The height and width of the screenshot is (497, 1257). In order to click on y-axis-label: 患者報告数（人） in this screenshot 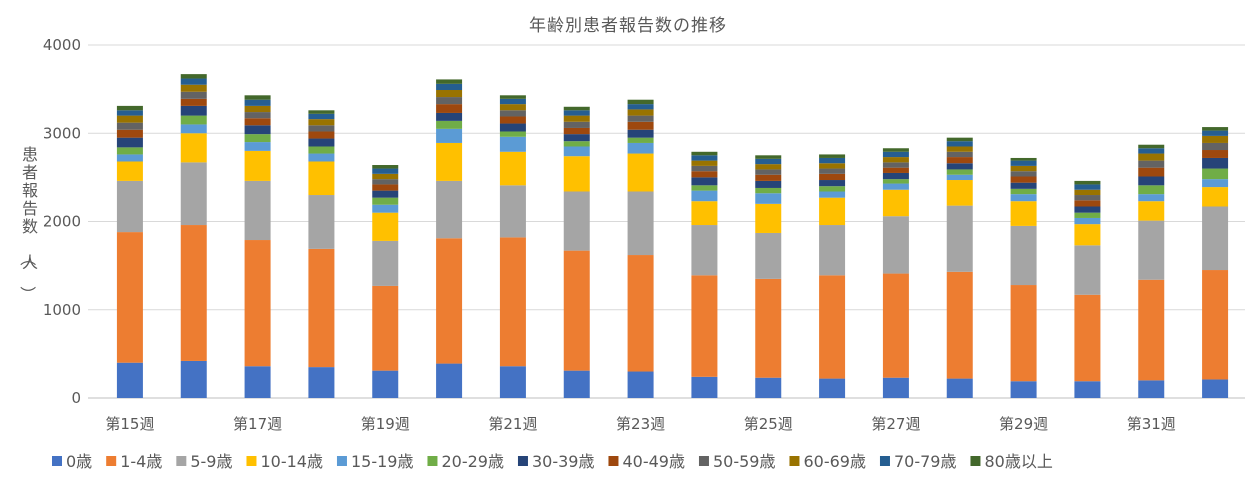, I will do `click(28, 223)`.